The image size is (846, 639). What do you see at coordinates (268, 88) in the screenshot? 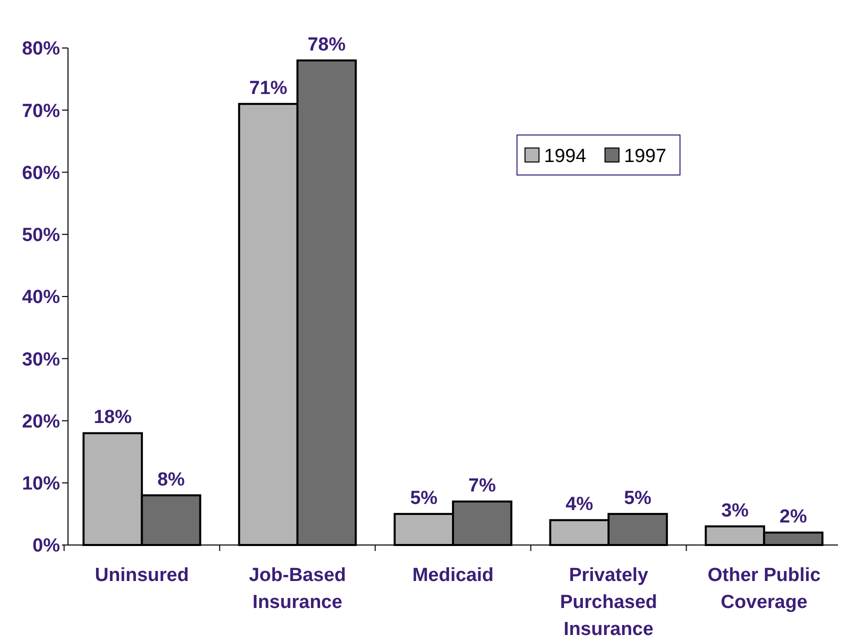
I see `data-label: 71%` at bounding box center [268, 88].